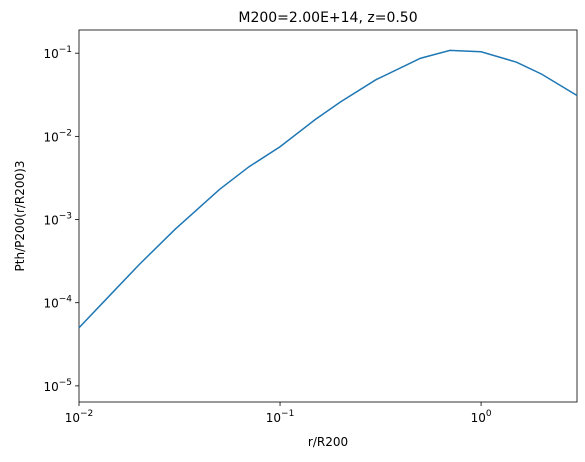 This screenshot has height=462, width=585. I want to click on x-axis-label: r/R200, so click(328, 442).